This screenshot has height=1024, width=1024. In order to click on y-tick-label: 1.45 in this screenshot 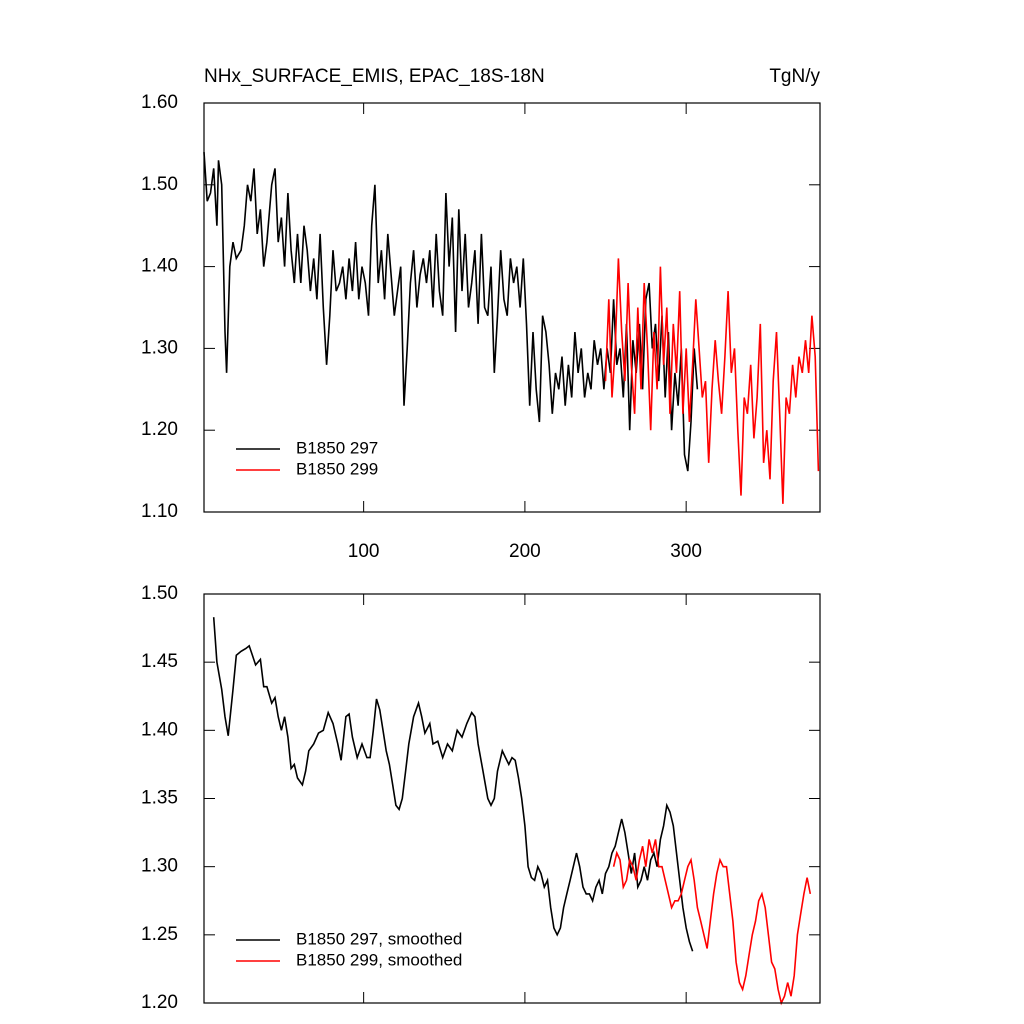, I will do `click(159, 661)`.